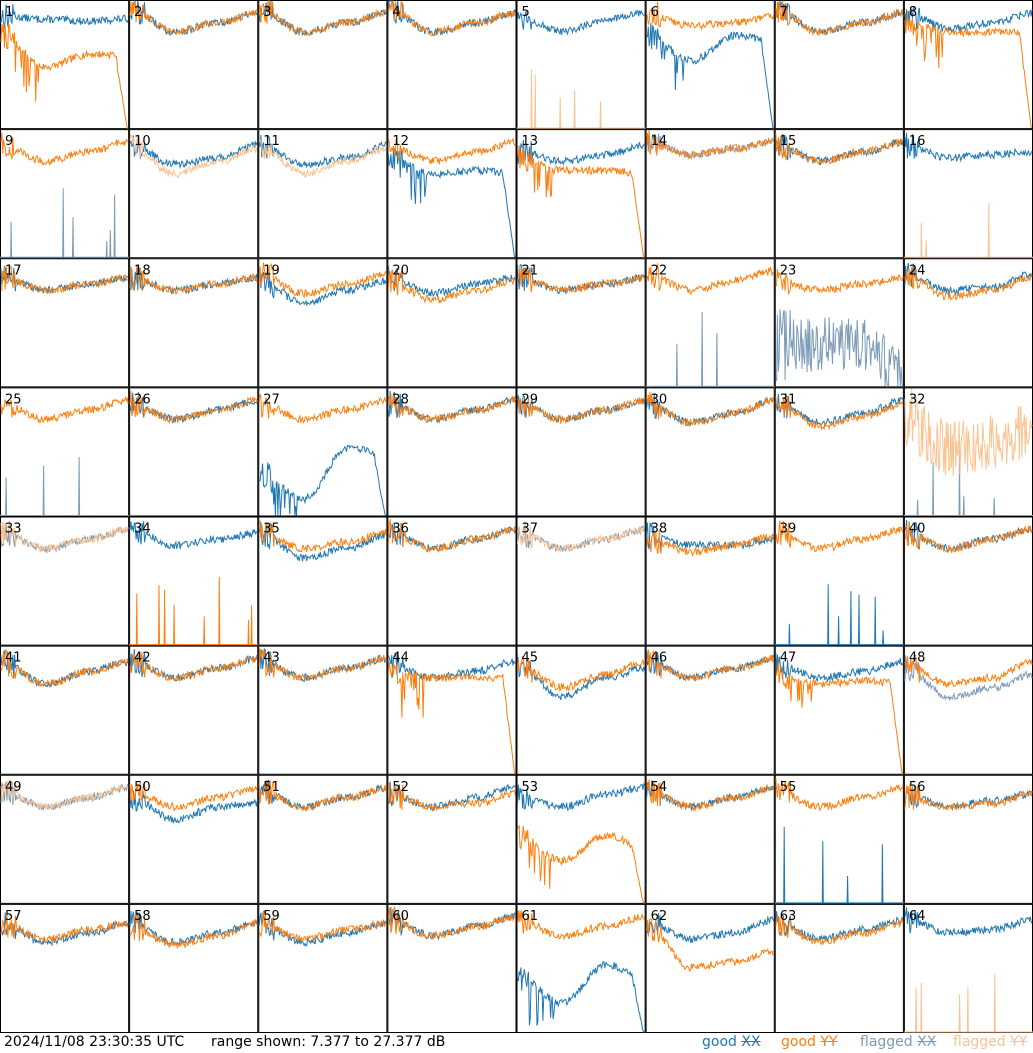 Image resolution: width=1033 pixels, height=1053 pixels. What do you see at coordinates (400, 787) in the screenshot?
I see `panel-number-label: 52` at bounding box center [400, 787].